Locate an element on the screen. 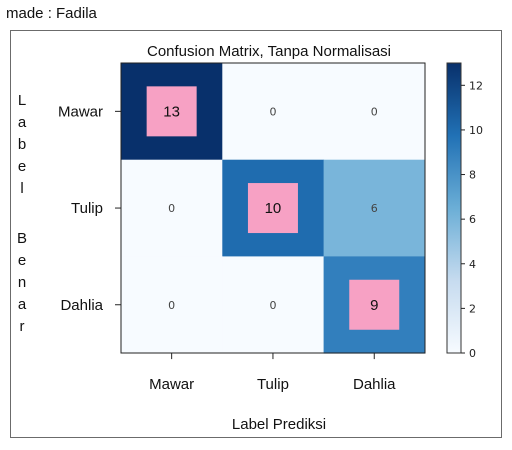 Image resolution: width=512 pixels, height=450 pixels. x-axis-label: Label Prediksi is located at coordinates (279, 424).